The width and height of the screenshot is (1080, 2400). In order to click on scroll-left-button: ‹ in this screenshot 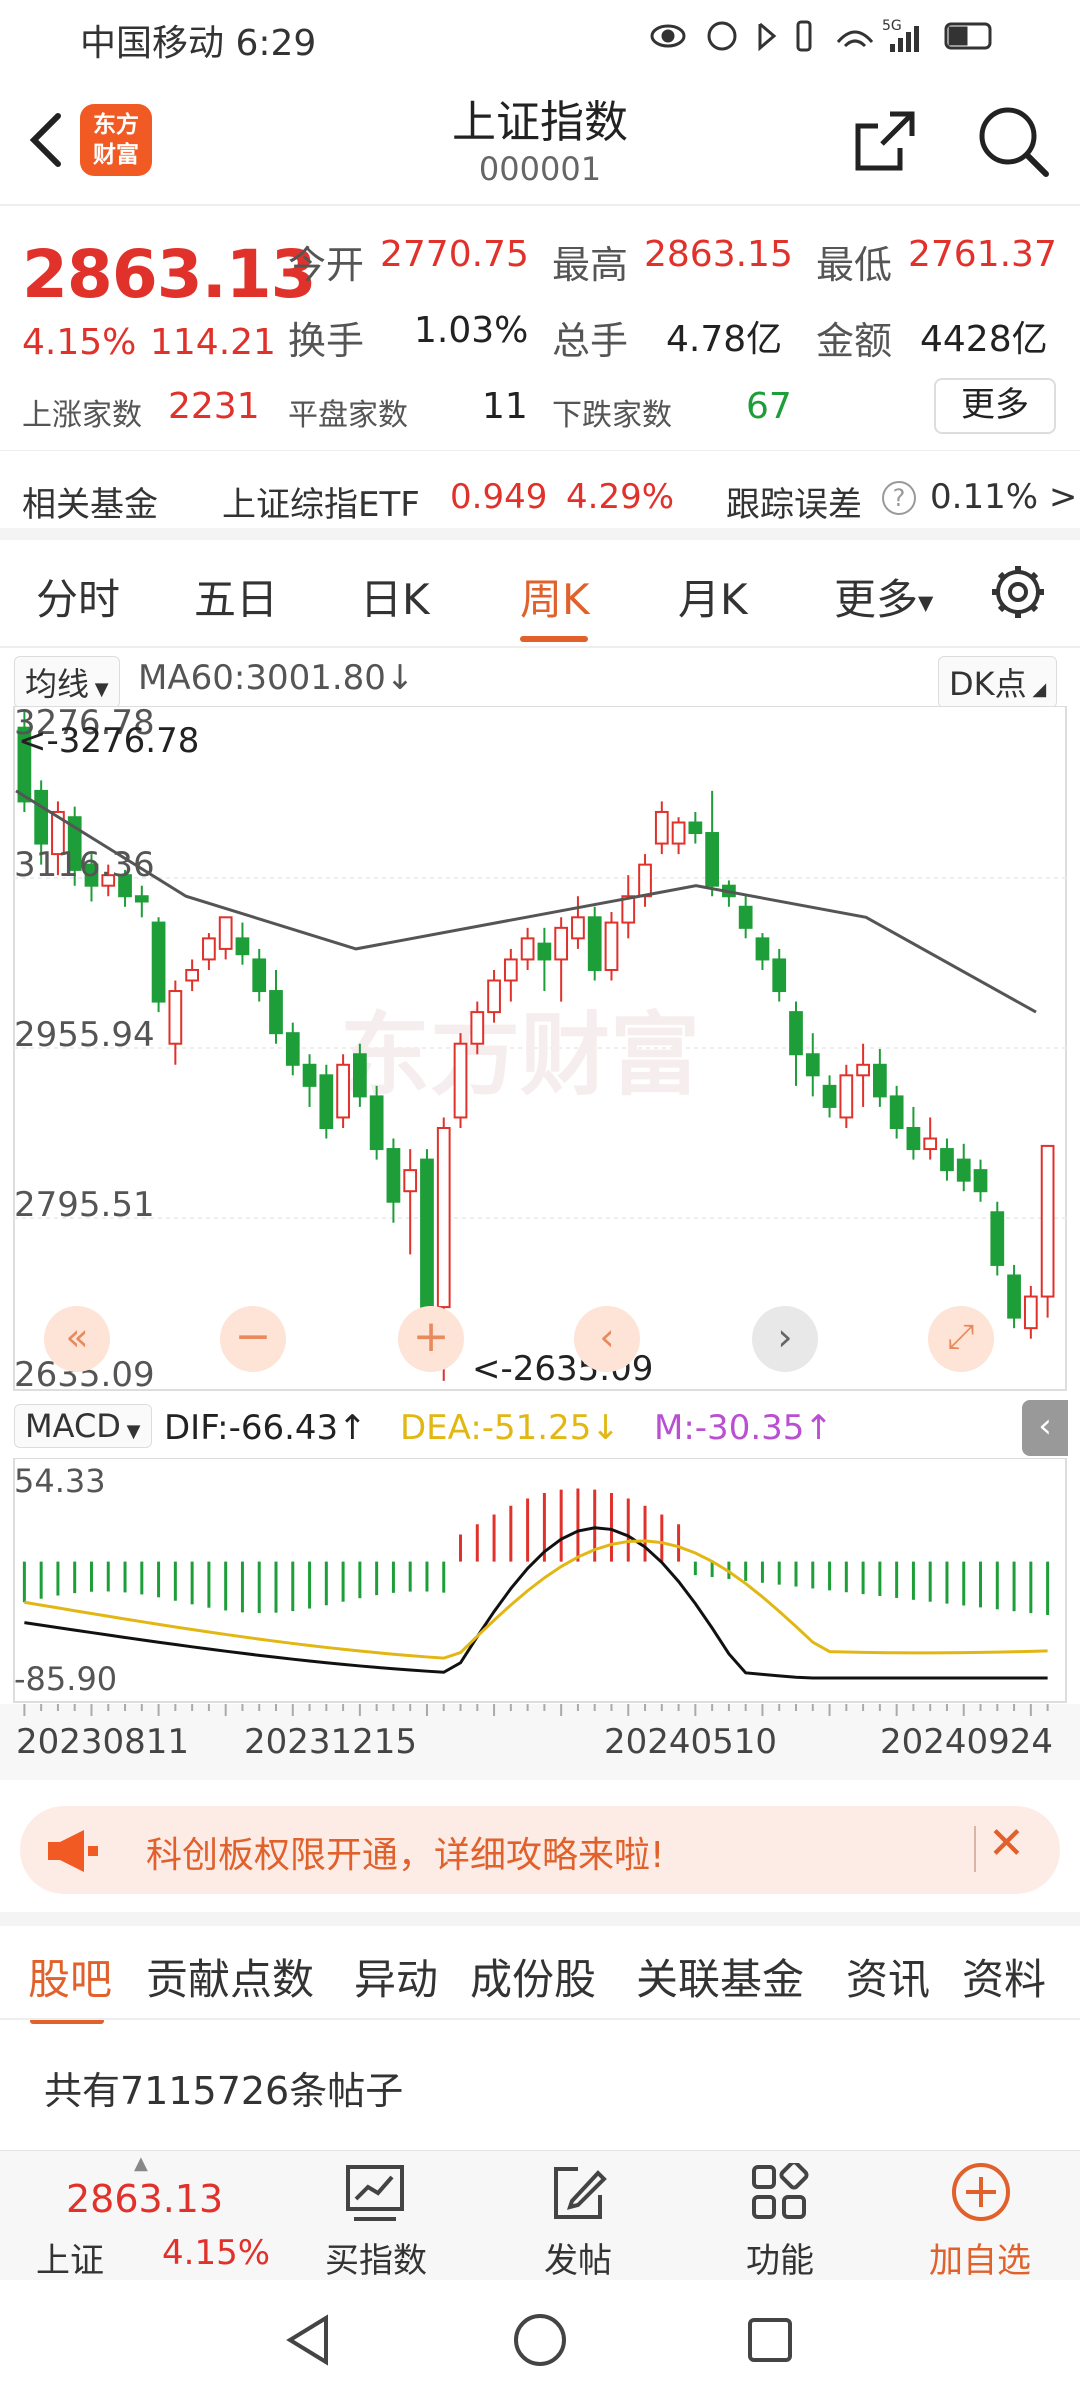, I will do `click(607, 1339)`.